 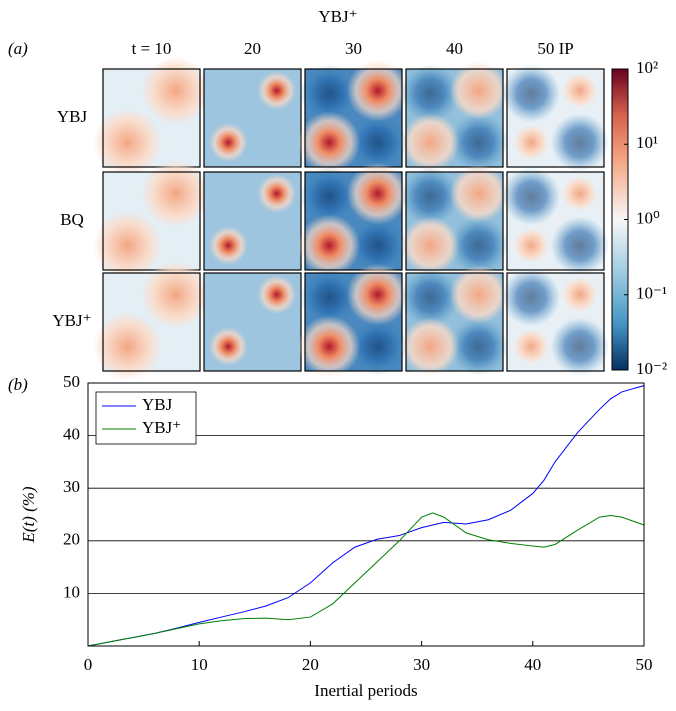 What do you see at coordinates (18, 48) in the screenshot?
I see `panel-label: (a)` at bounding box center [18, 48].